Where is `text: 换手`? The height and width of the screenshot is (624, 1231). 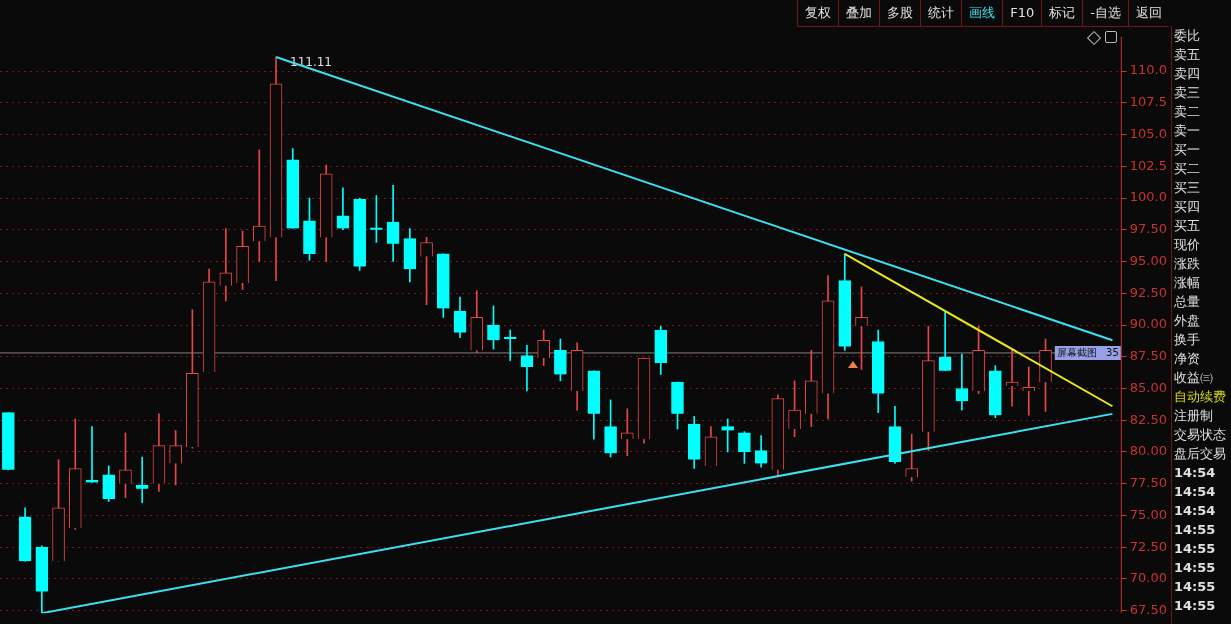 text: 换手 is located at coordinates (1187, 340).